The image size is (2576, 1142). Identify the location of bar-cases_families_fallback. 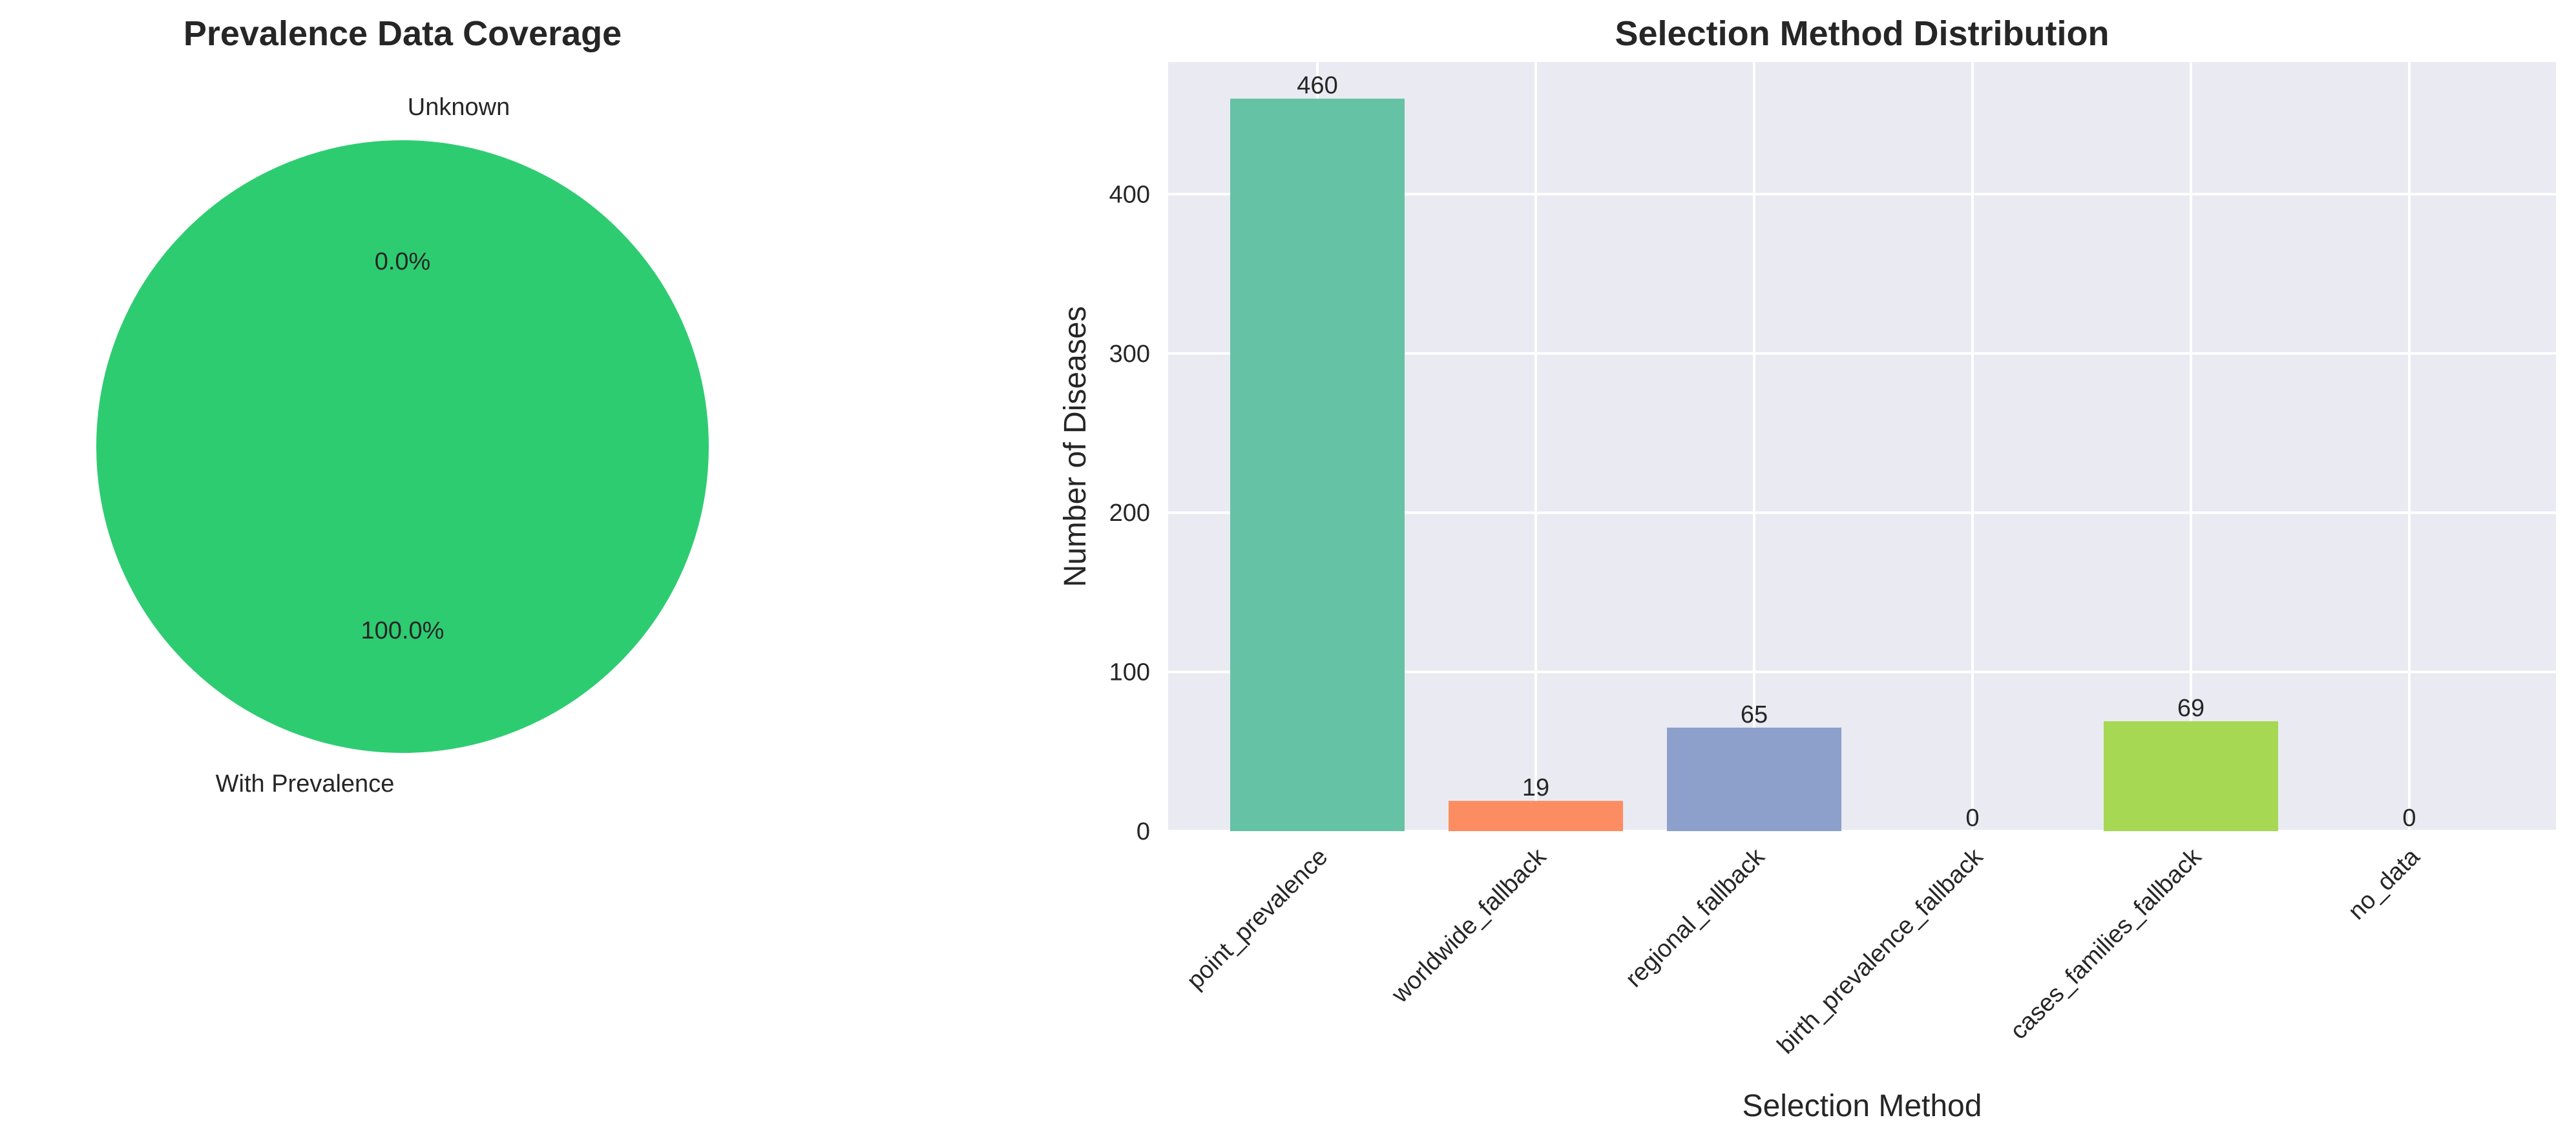
(2191, 776).